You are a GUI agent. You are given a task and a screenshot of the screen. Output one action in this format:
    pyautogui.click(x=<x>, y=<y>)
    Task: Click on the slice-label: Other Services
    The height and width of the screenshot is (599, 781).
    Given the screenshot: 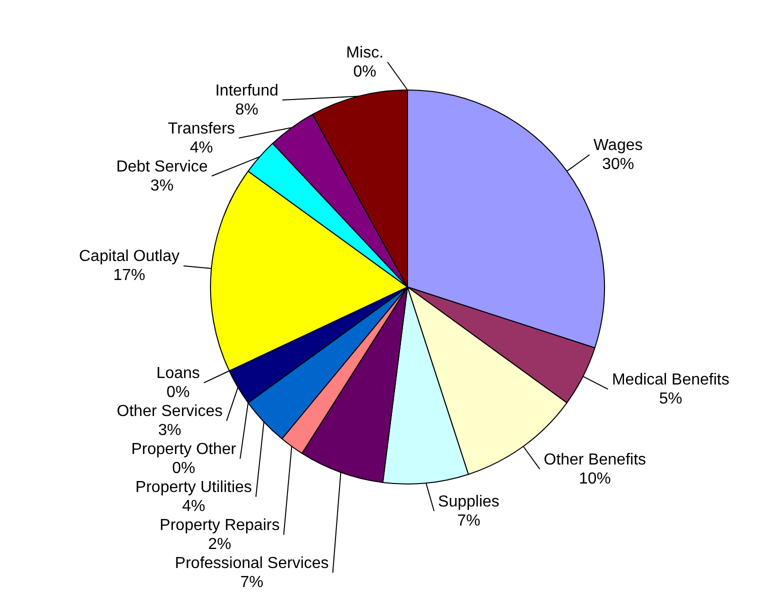 What is the action you would take?
    pyautogui.click(x=169, y=411)
    